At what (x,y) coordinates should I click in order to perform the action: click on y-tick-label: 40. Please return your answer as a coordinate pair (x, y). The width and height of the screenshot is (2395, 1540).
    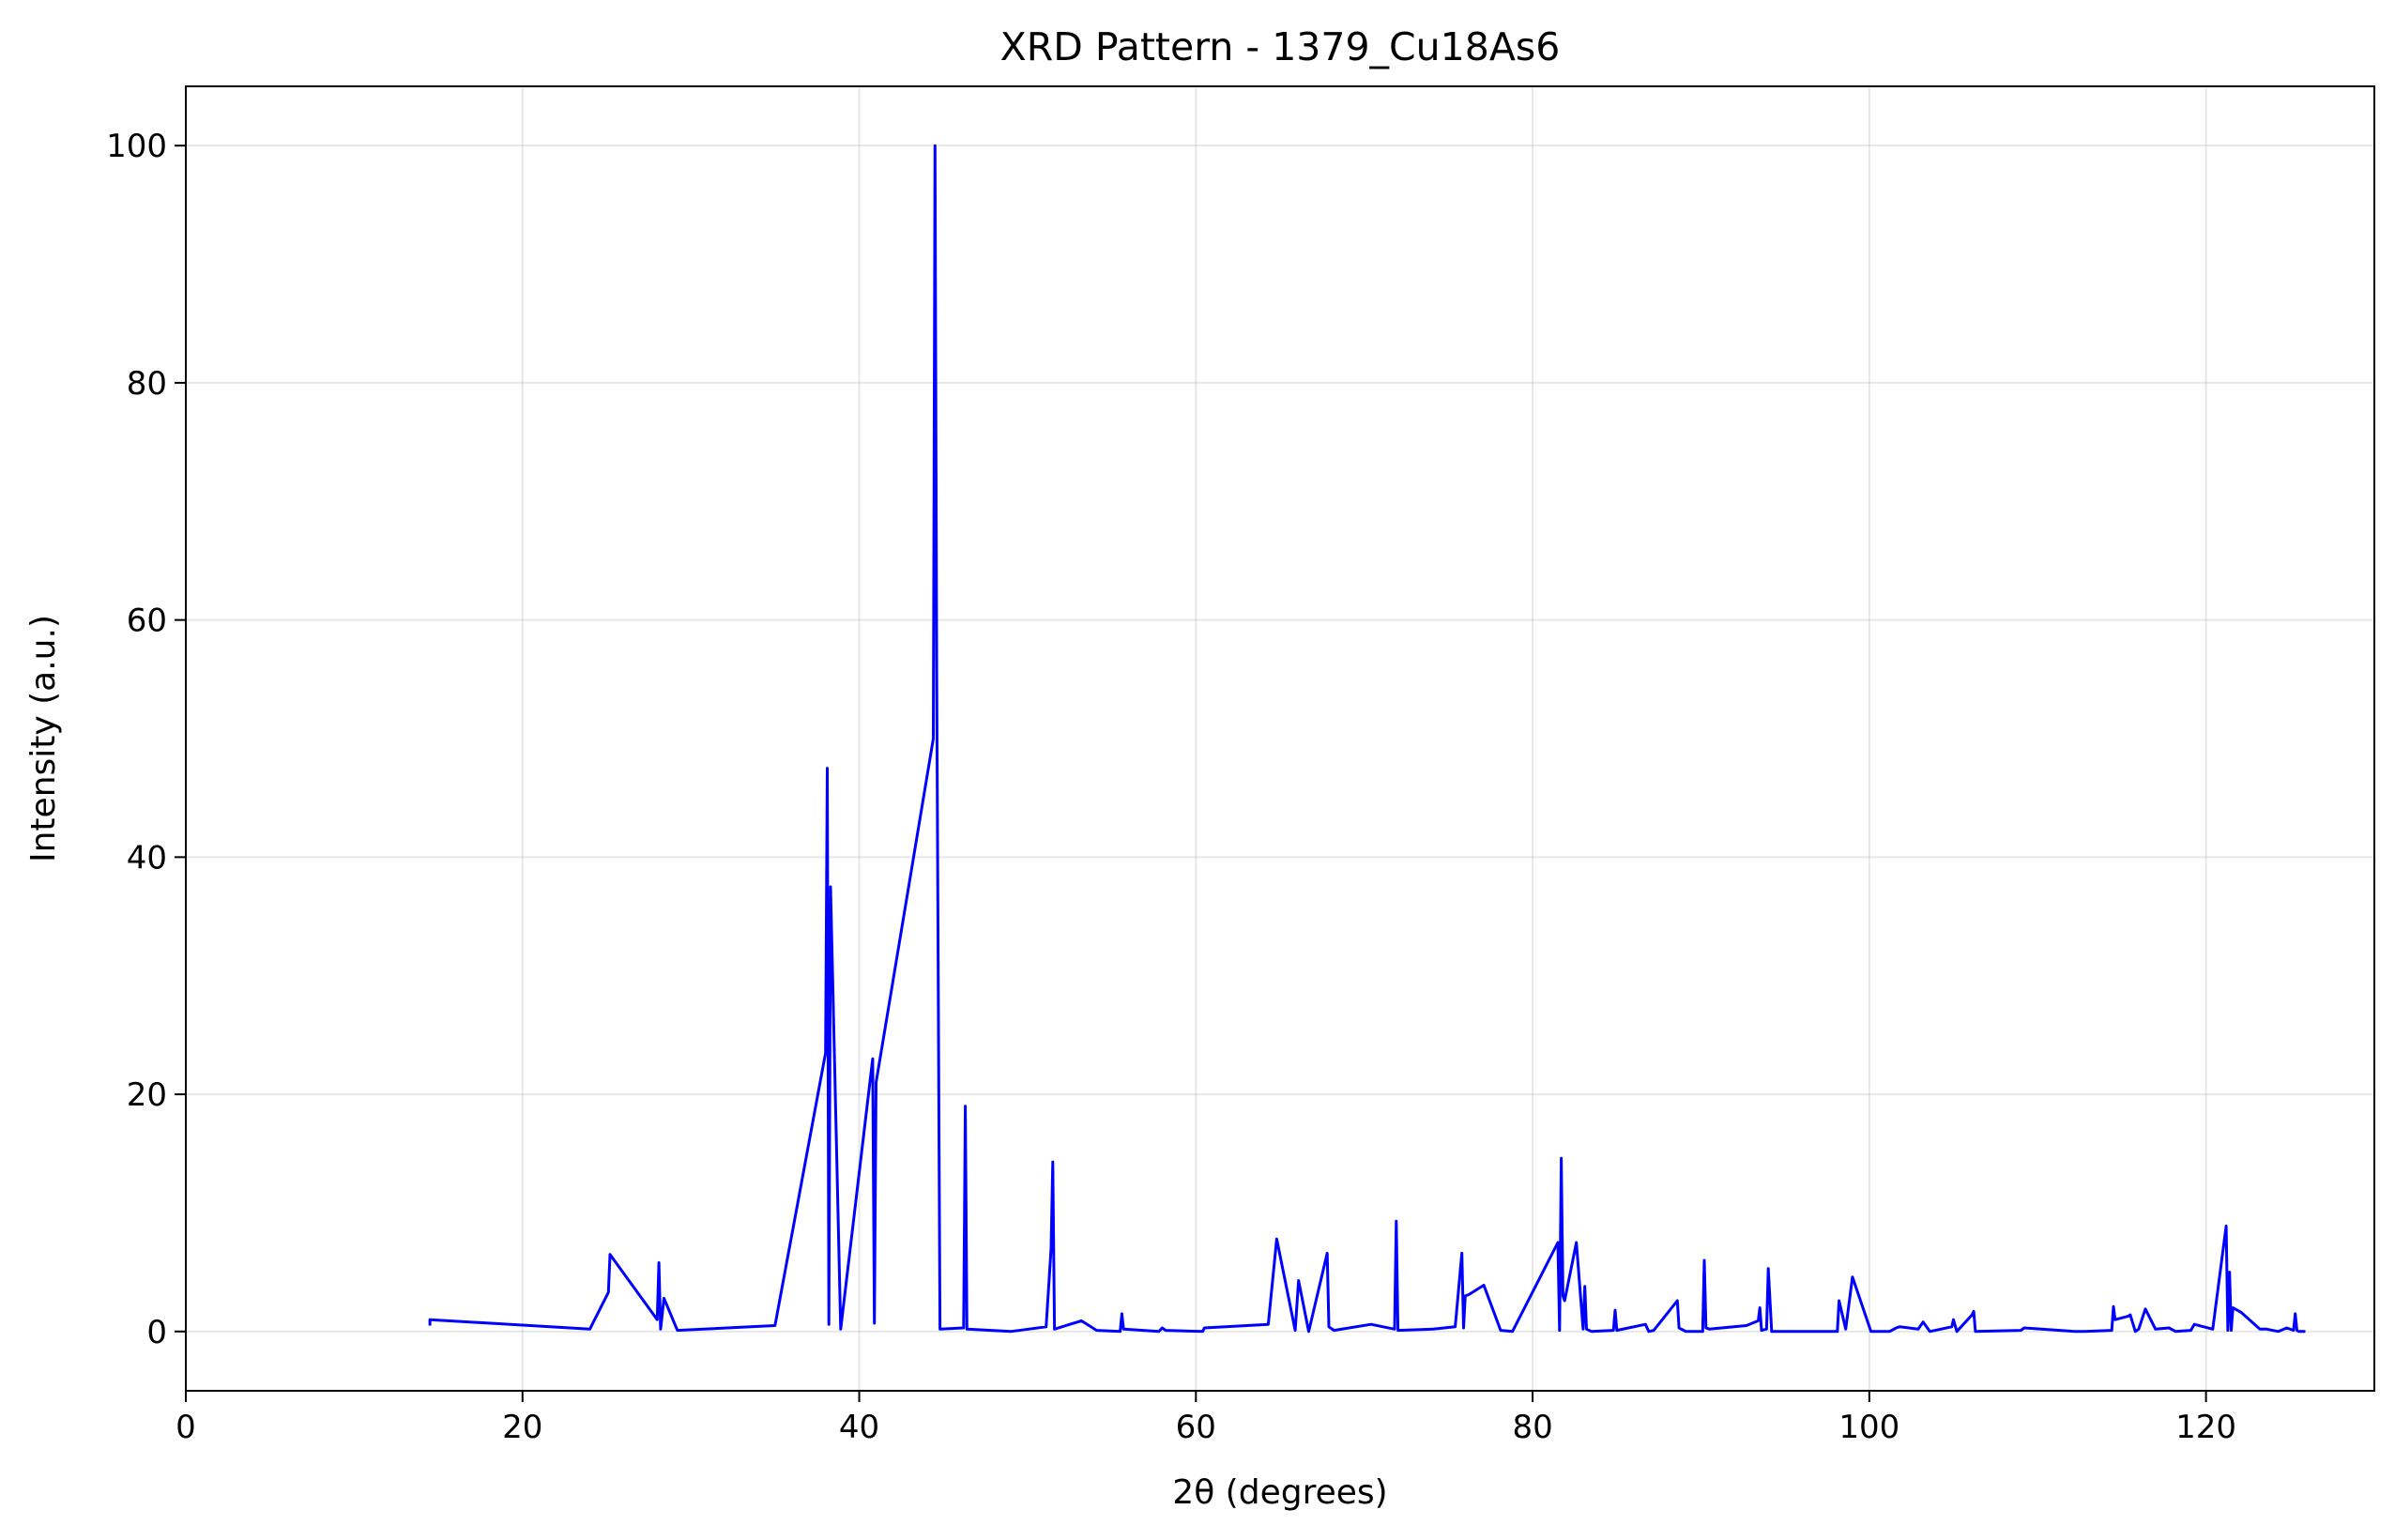
    Looking at the image, I should click on (147, 858).